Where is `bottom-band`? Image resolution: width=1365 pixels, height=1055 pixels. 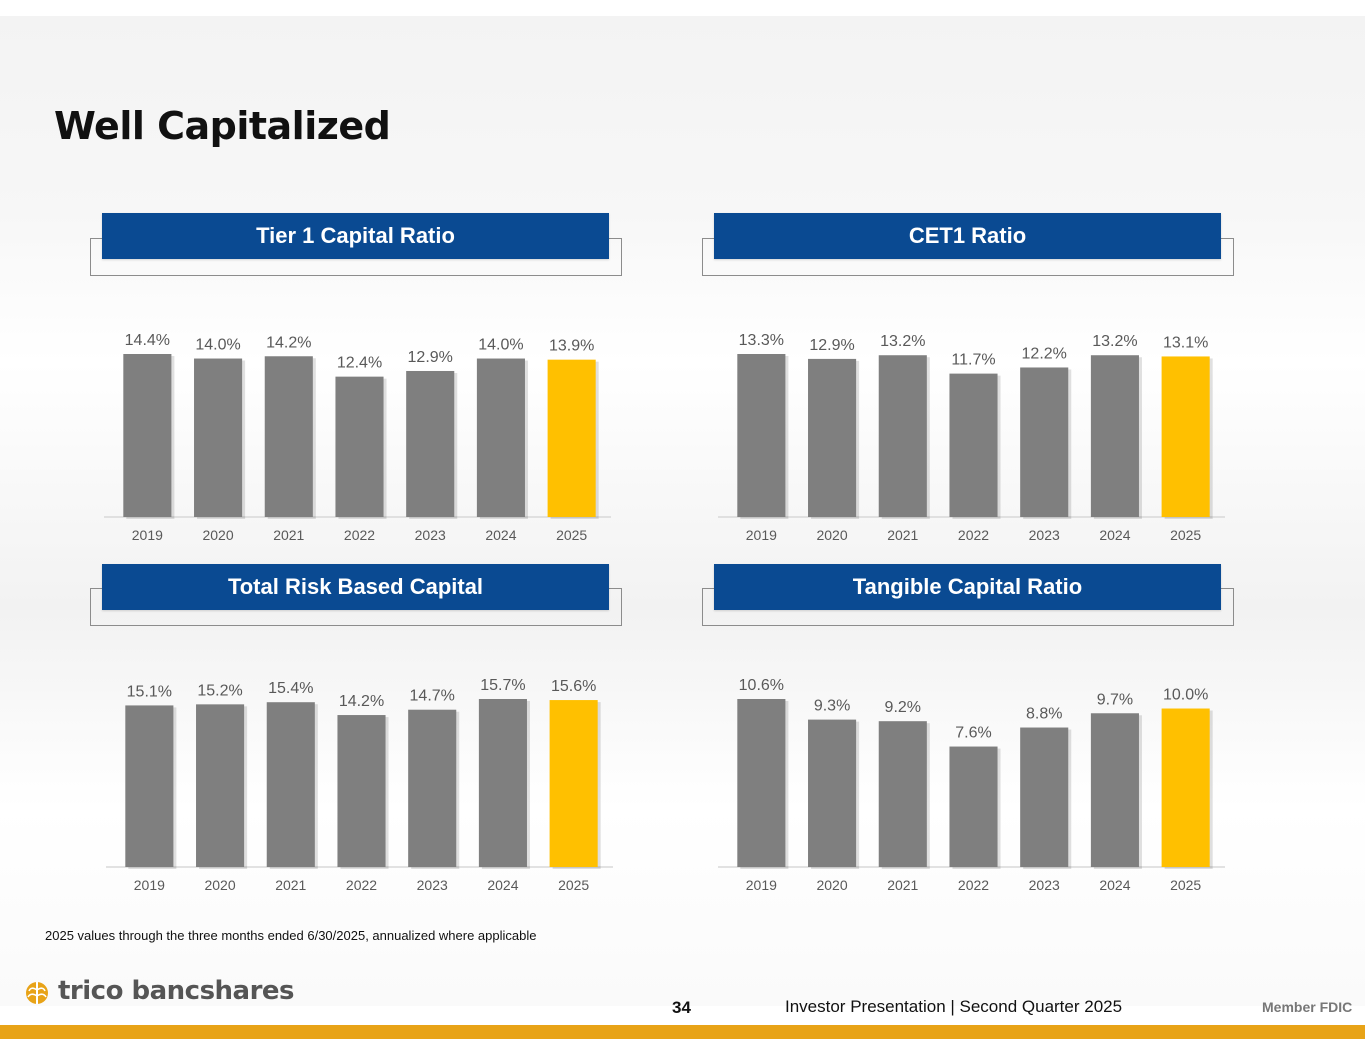
bottom-band is located at coordinates (682, 1032).